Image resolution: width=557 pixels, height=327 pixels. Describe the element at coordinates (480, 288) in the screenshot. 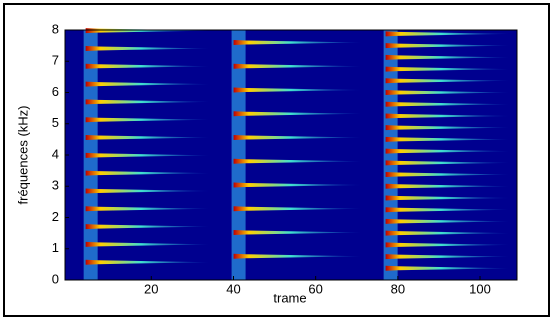

I see `x-tick-label: 100` at that location.